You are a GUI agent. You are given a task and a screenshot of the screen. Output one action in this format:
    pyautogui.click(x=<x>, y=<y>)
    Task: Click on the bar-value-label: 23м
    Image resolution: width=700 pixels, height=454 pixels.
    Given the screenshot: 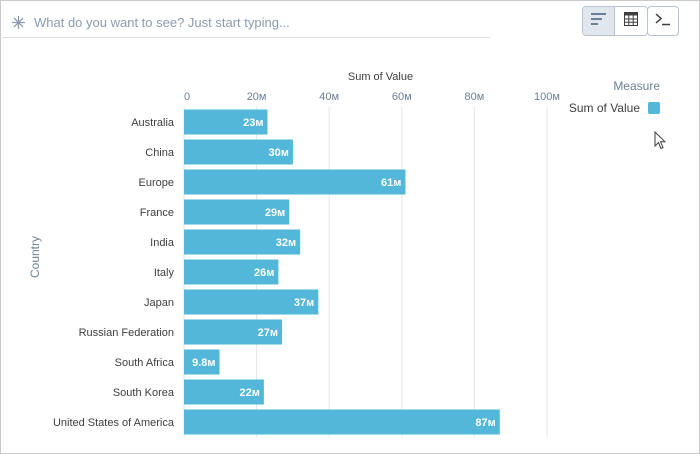 What is the action you would take?
    pyautogui.click(x=253, y=123)
    